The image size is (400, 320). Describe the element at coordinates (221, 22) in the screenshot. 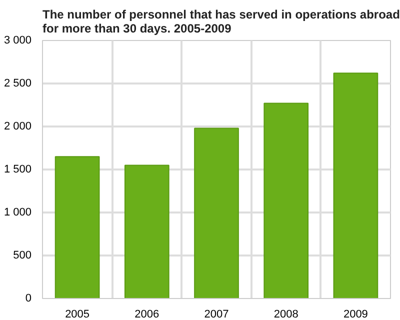

I see `chart-title: The number of personnel that has served in operations abroad for more than 30 days. 2005-2009` at that location.